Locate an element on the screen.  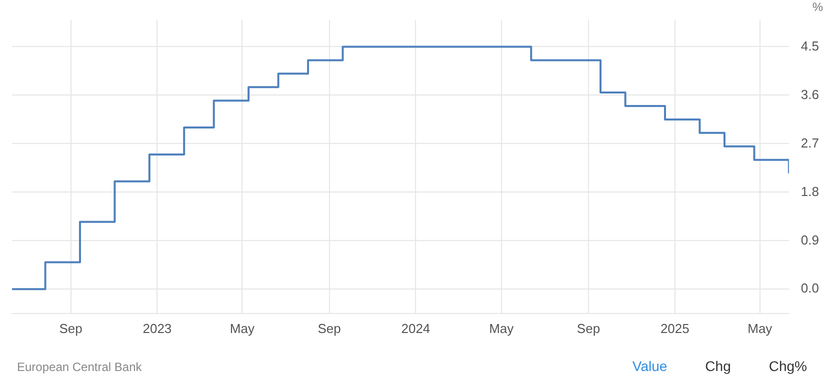
y-tick-label: 2.7 is located at coordinates (810, 142).